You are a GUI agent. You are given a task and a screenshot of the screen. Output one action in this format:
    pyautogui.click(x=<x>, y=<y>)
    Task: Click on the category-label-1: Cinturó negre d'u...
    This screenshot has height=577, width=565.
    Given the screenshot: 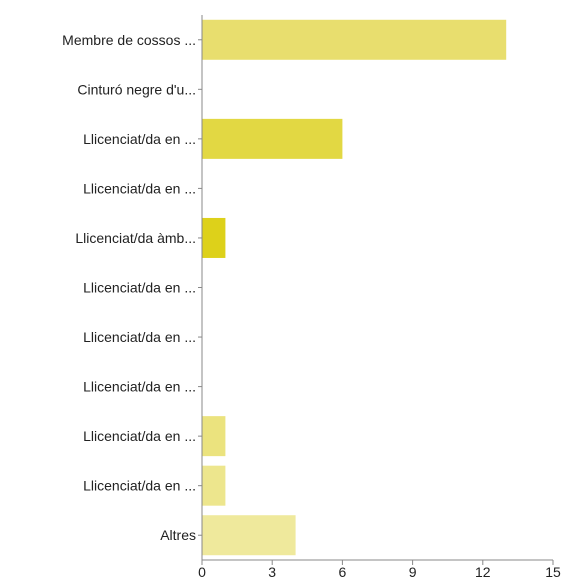 What is the action you would take?
    pyautogui.click(x=136, y=89)
    